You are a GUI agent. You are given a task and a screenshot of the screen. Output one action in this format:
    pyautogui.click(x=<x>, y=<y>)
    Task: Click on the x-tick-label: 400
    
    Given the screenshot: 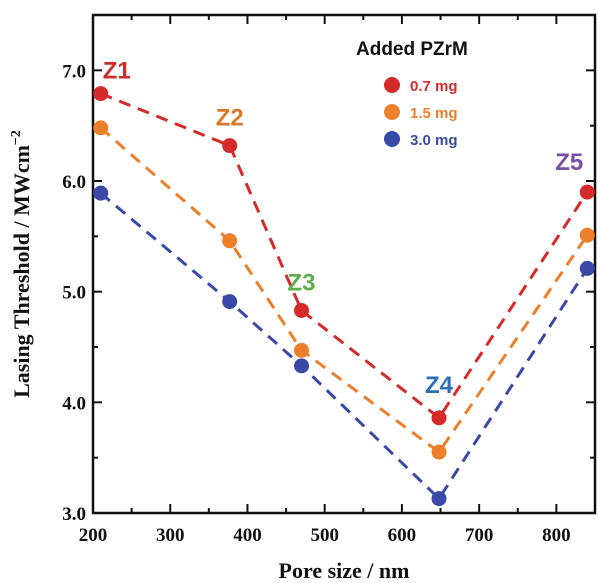 What is the action you would take?
    pyautogui.click(x=247, y=535)
    